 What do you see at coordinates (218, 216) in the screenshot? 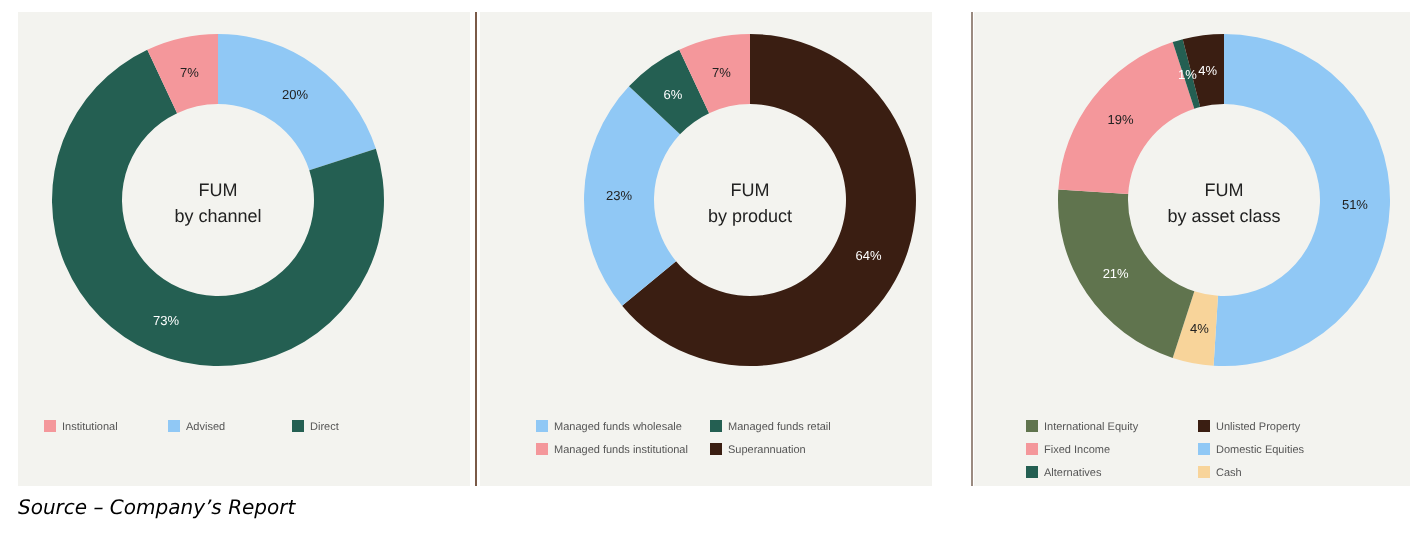
I see `text: by channel` at bounding box center [218, 216].